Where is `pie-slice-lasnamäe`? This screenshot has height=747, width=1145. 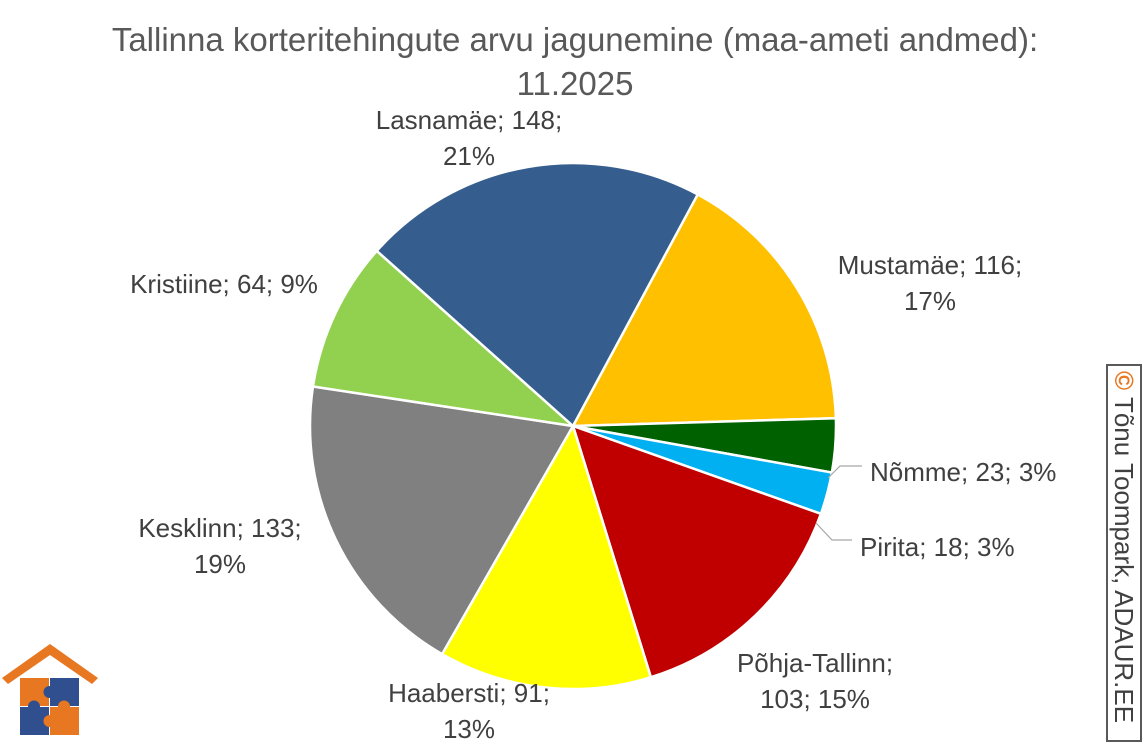 pie-slice-lasnamäe is located at coordinates (537, 294).